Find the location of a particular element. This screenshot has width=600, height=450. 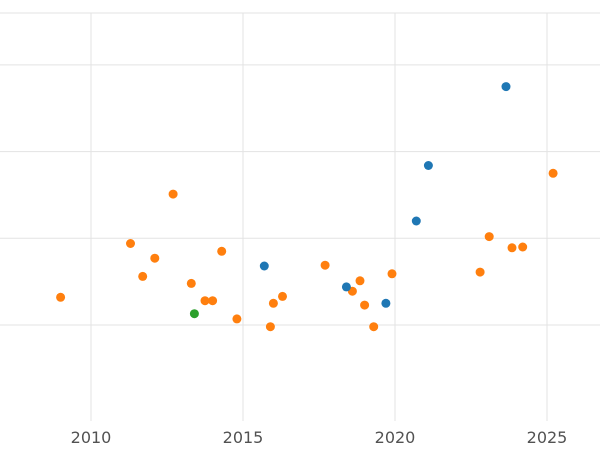

x-tick-label: 2010 is located at coordinates (91, 437).